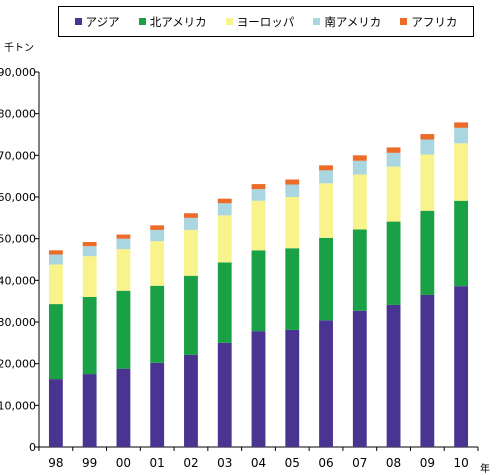  I want to click on y-tick-label: 40,000, so click(18, 280).